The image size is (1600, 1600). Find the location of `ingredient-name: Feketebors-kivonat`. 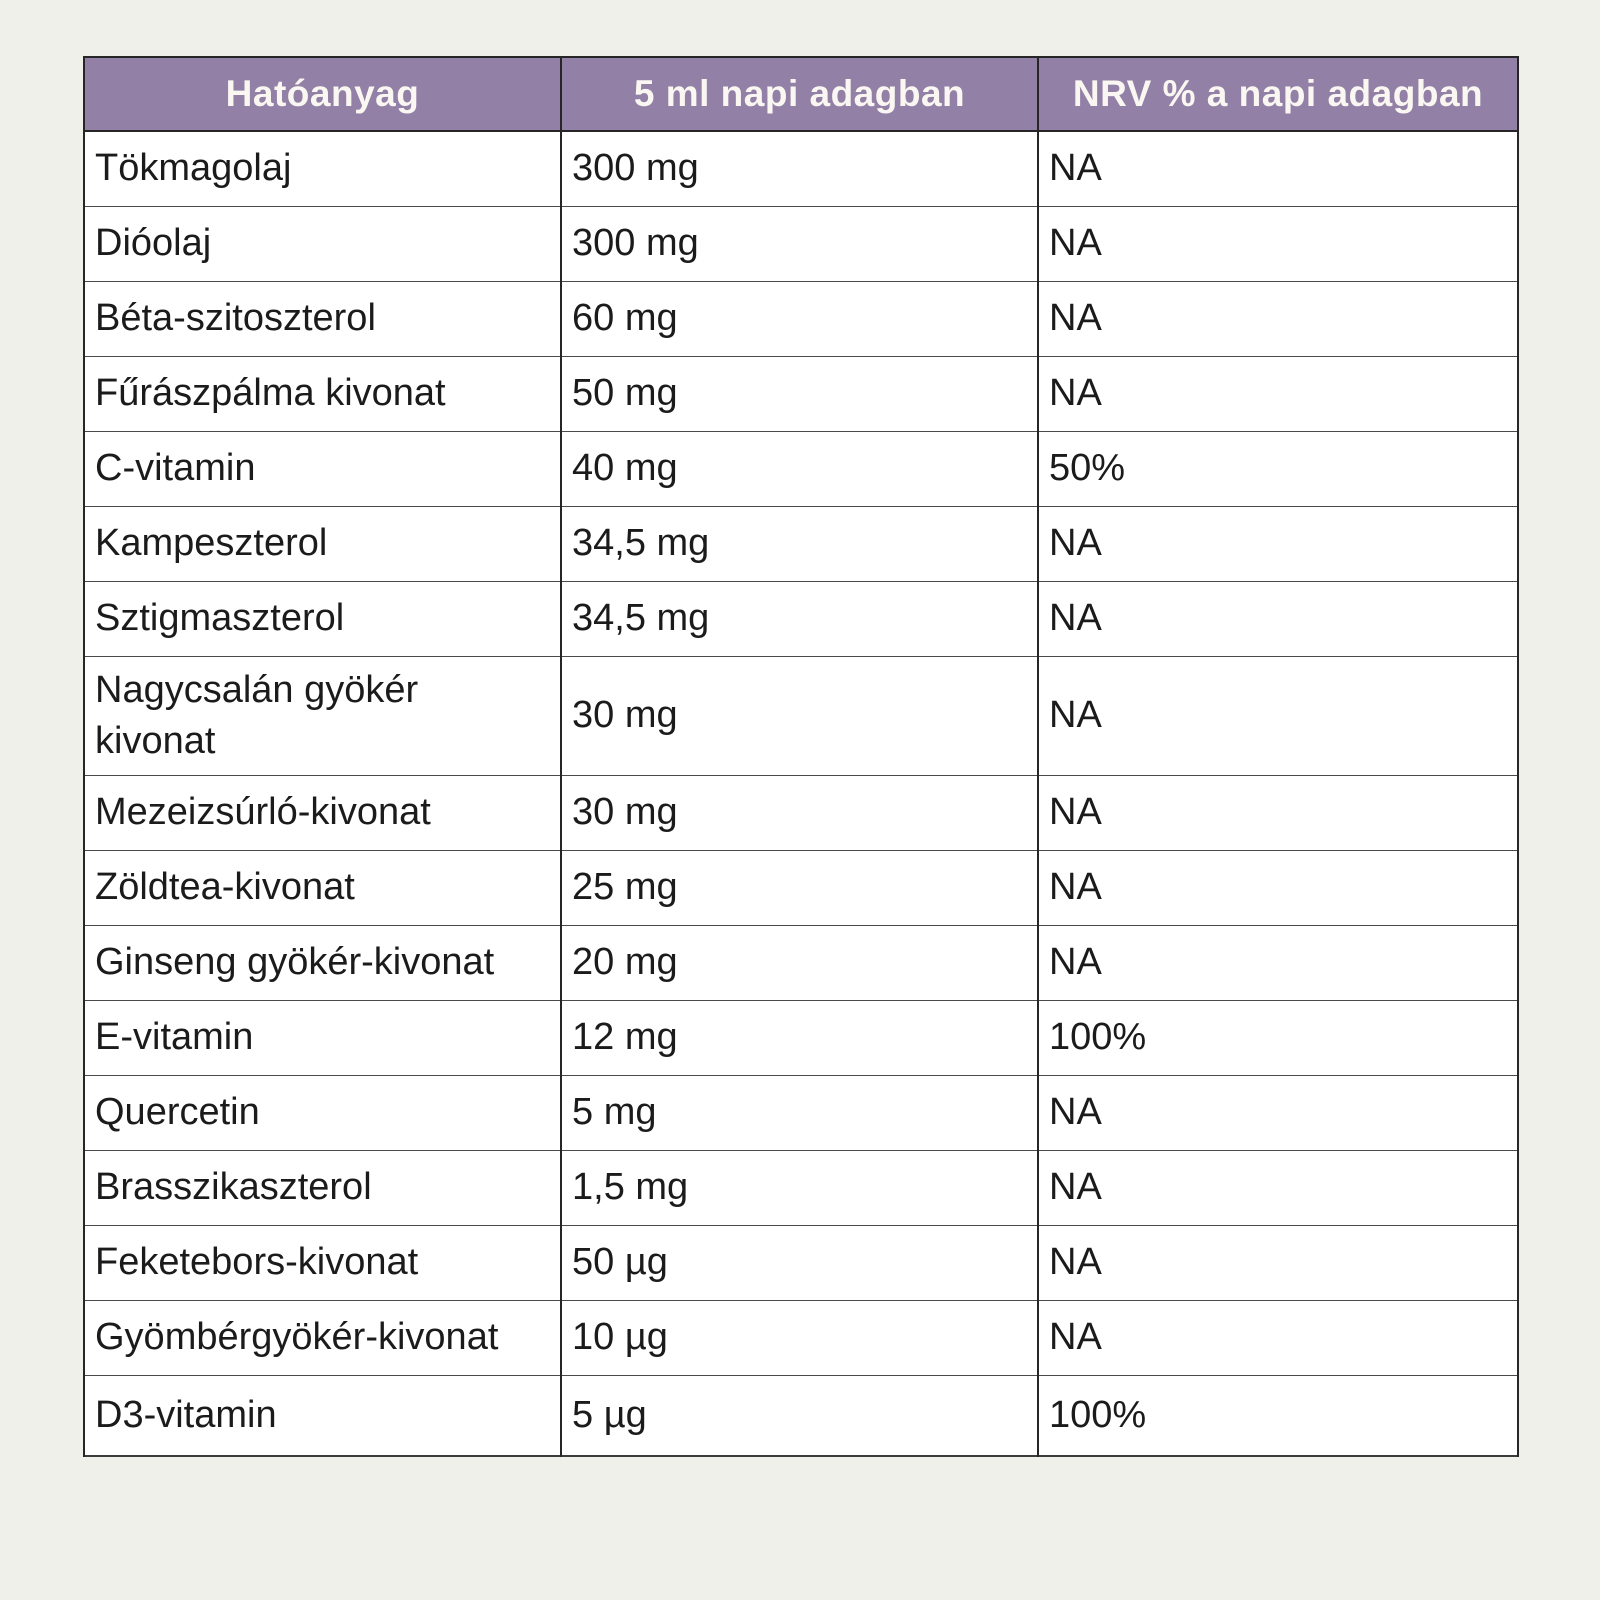

ingredient-name: Feketebors-kivonat is located at coordinates (257, 1262).